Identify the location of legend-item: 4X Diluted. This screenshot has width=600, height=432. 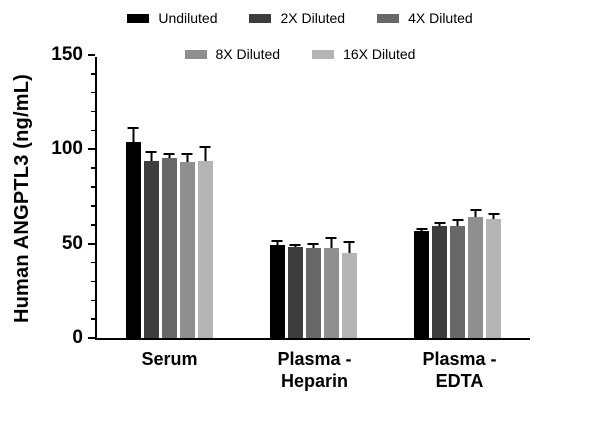
(425, 18).